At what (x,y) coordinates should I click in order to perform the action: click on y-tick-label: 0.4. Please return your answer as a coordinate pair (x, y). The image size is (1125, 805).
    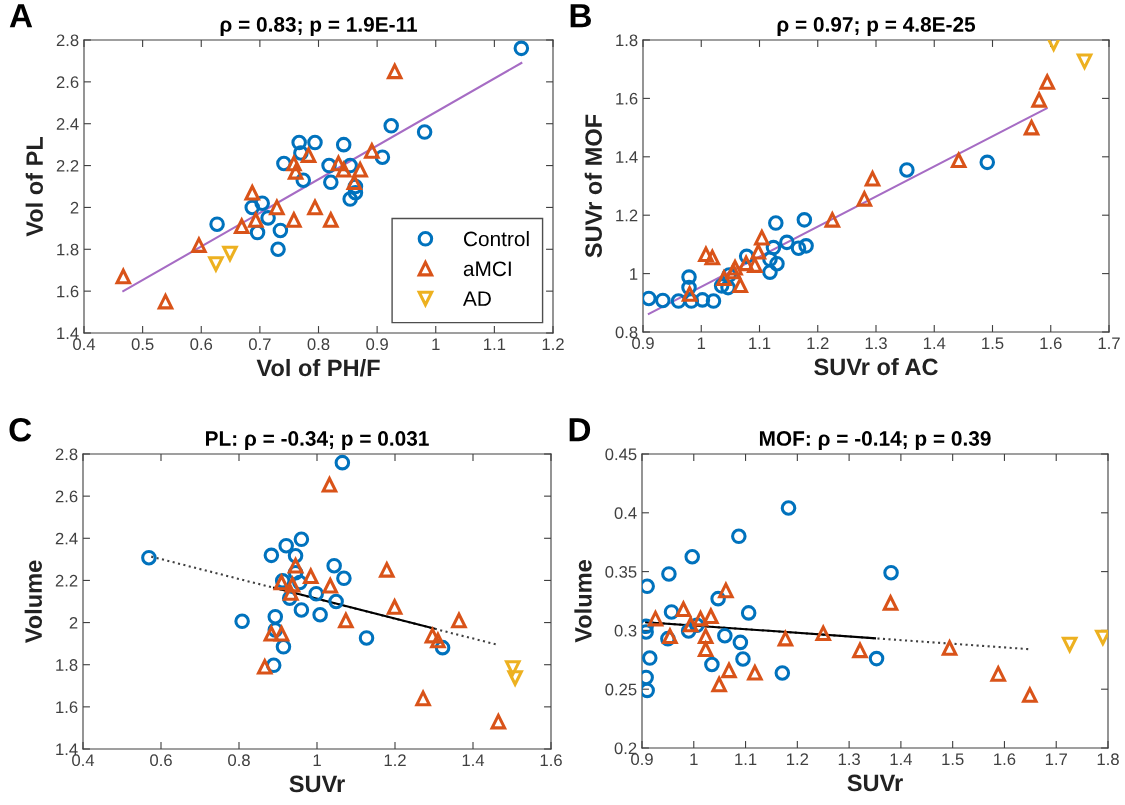
    Looking at the image, I should click on (625, 513).